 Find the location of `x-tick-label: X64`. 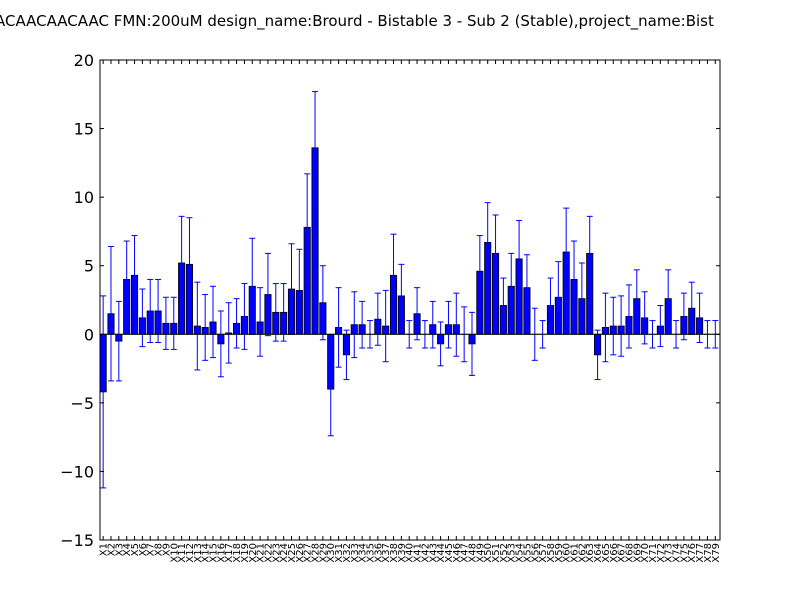

x-tick-label: X64 is located at coordinates (598, 553).